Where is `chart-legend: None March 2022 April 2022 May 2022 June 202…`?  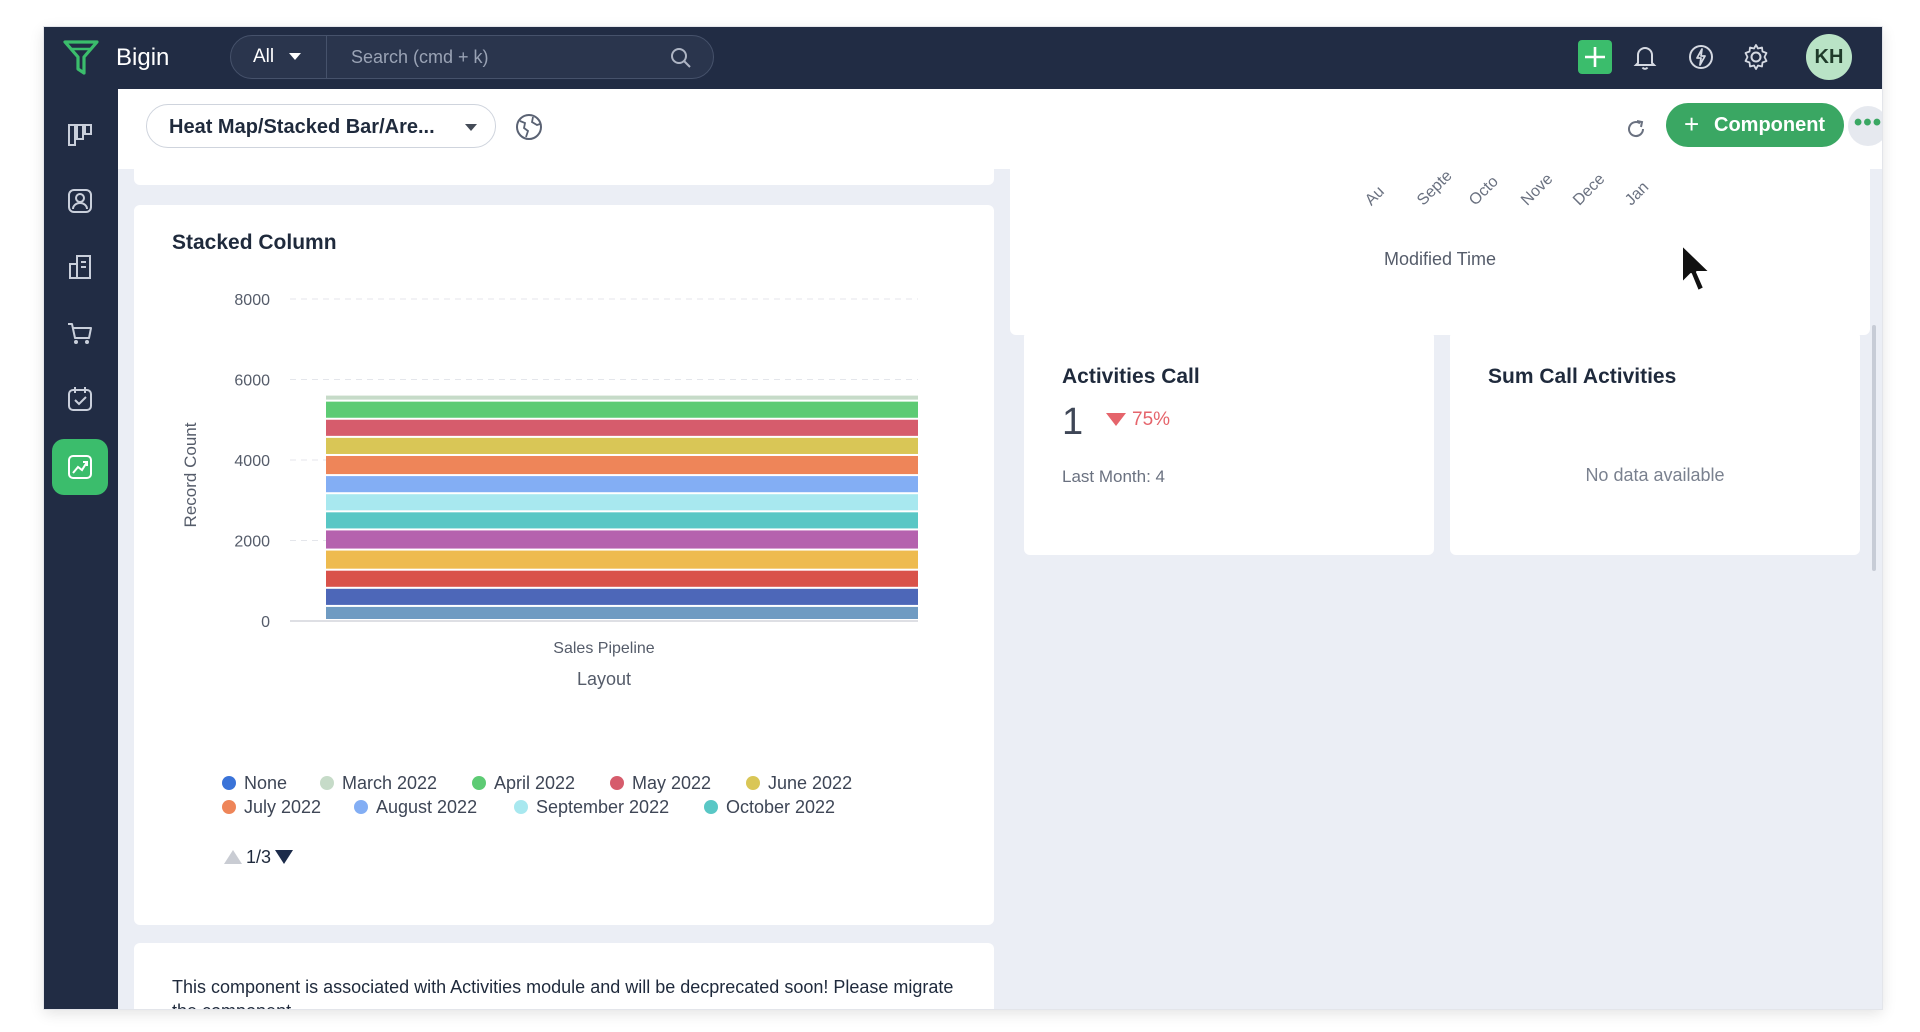 chart-legend: None March 2022 April 2022 May 2022 June 202… is located at coordinates (572, 804).